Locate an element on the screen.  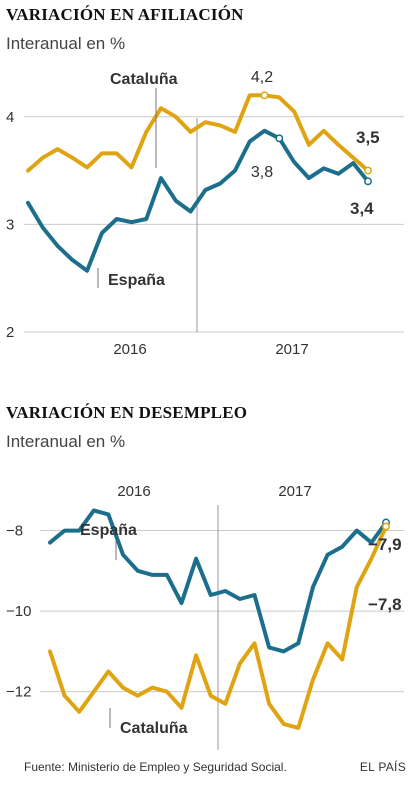
y-tick-label: 3 is located at coordinates (10, 224).